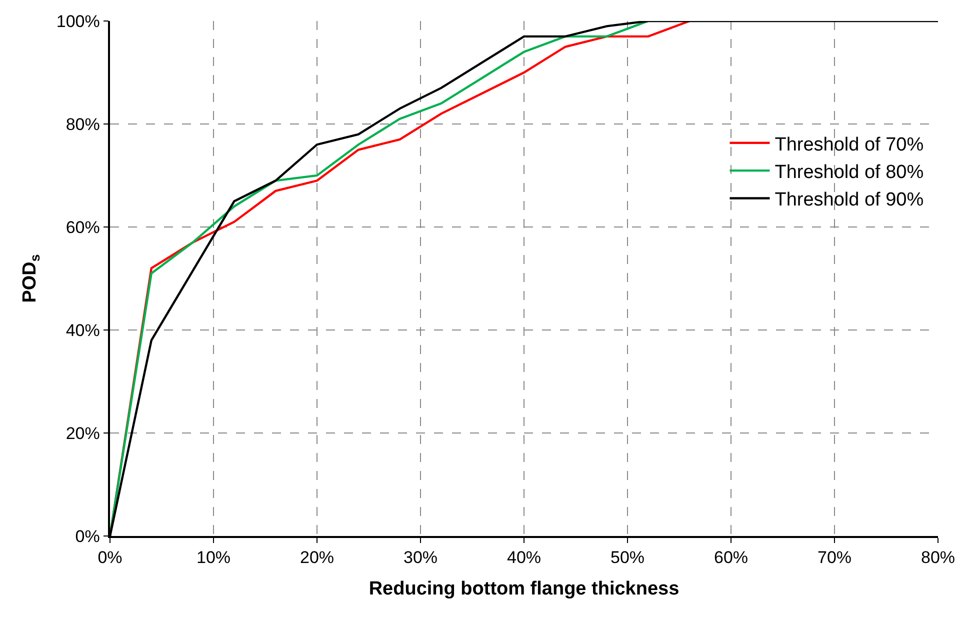  I want to click on x-axis-title: Reducing bottom flange thickness, so click(524, 589).